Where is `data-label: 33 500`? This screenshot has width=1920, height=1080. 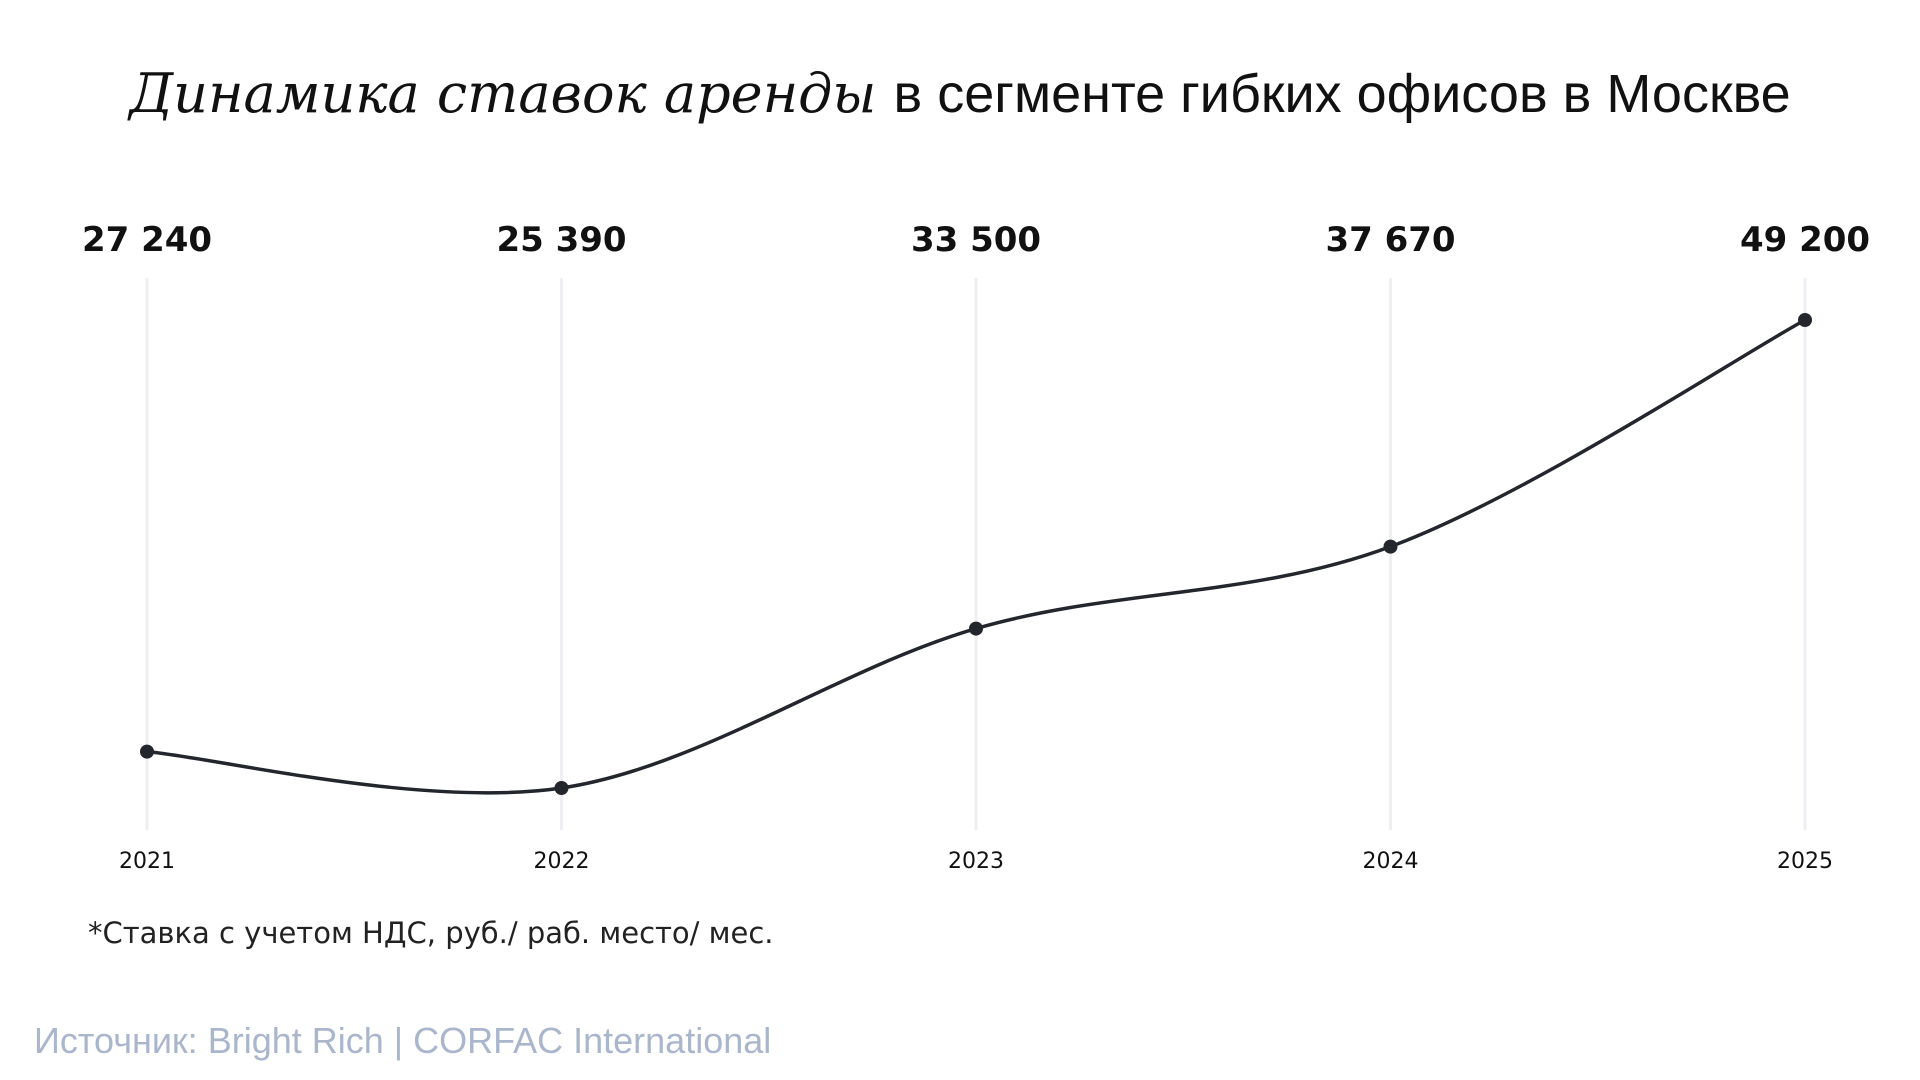
data-label: 33 500 is located at coordinates (976, 240).